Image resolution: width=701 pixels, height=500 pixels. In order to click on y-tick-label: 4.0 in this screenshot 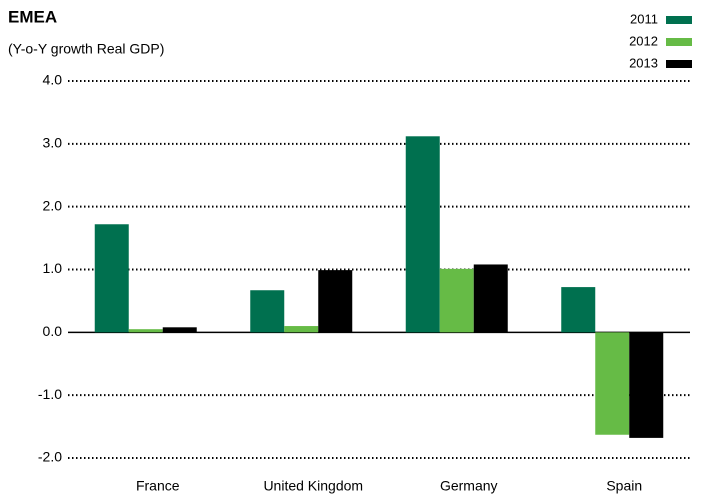, I will do `click(53, 80)`.